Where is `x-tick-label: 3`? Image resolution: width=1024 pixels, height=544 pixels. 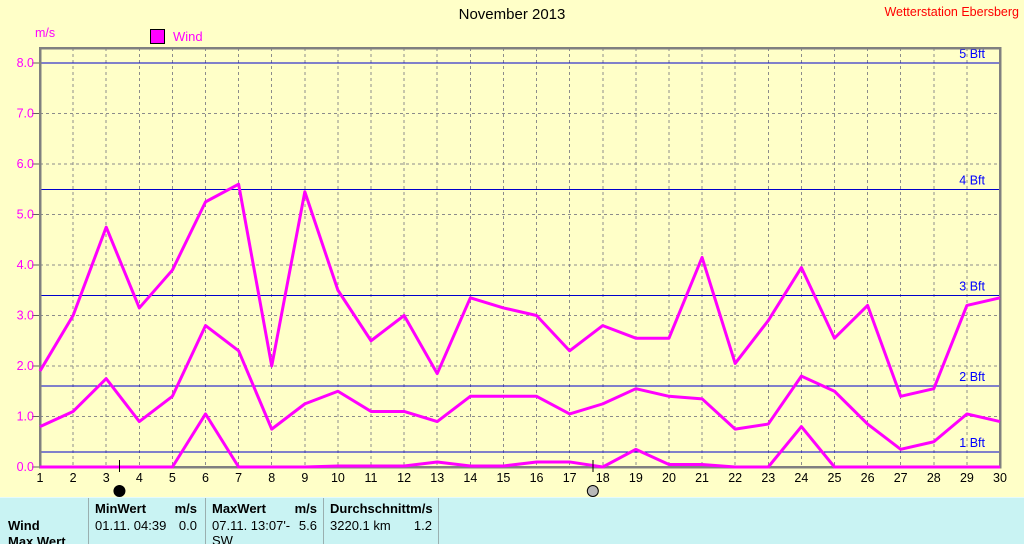 x-tick-label: 3 is located at coordinates (106, 478).